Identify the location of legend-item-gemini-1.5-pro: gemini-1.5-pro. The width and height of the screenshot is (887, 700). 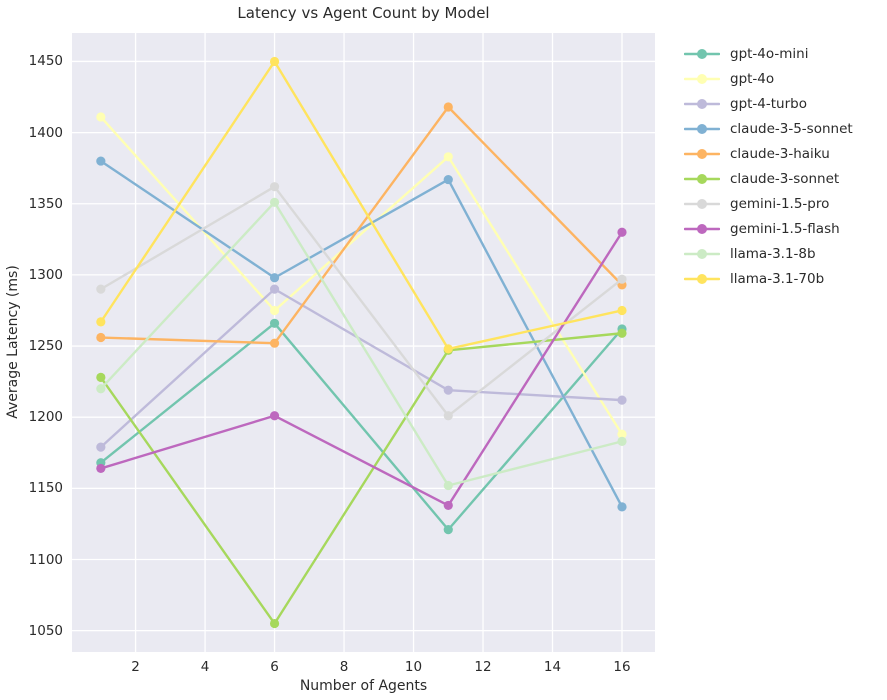
(768, 203).